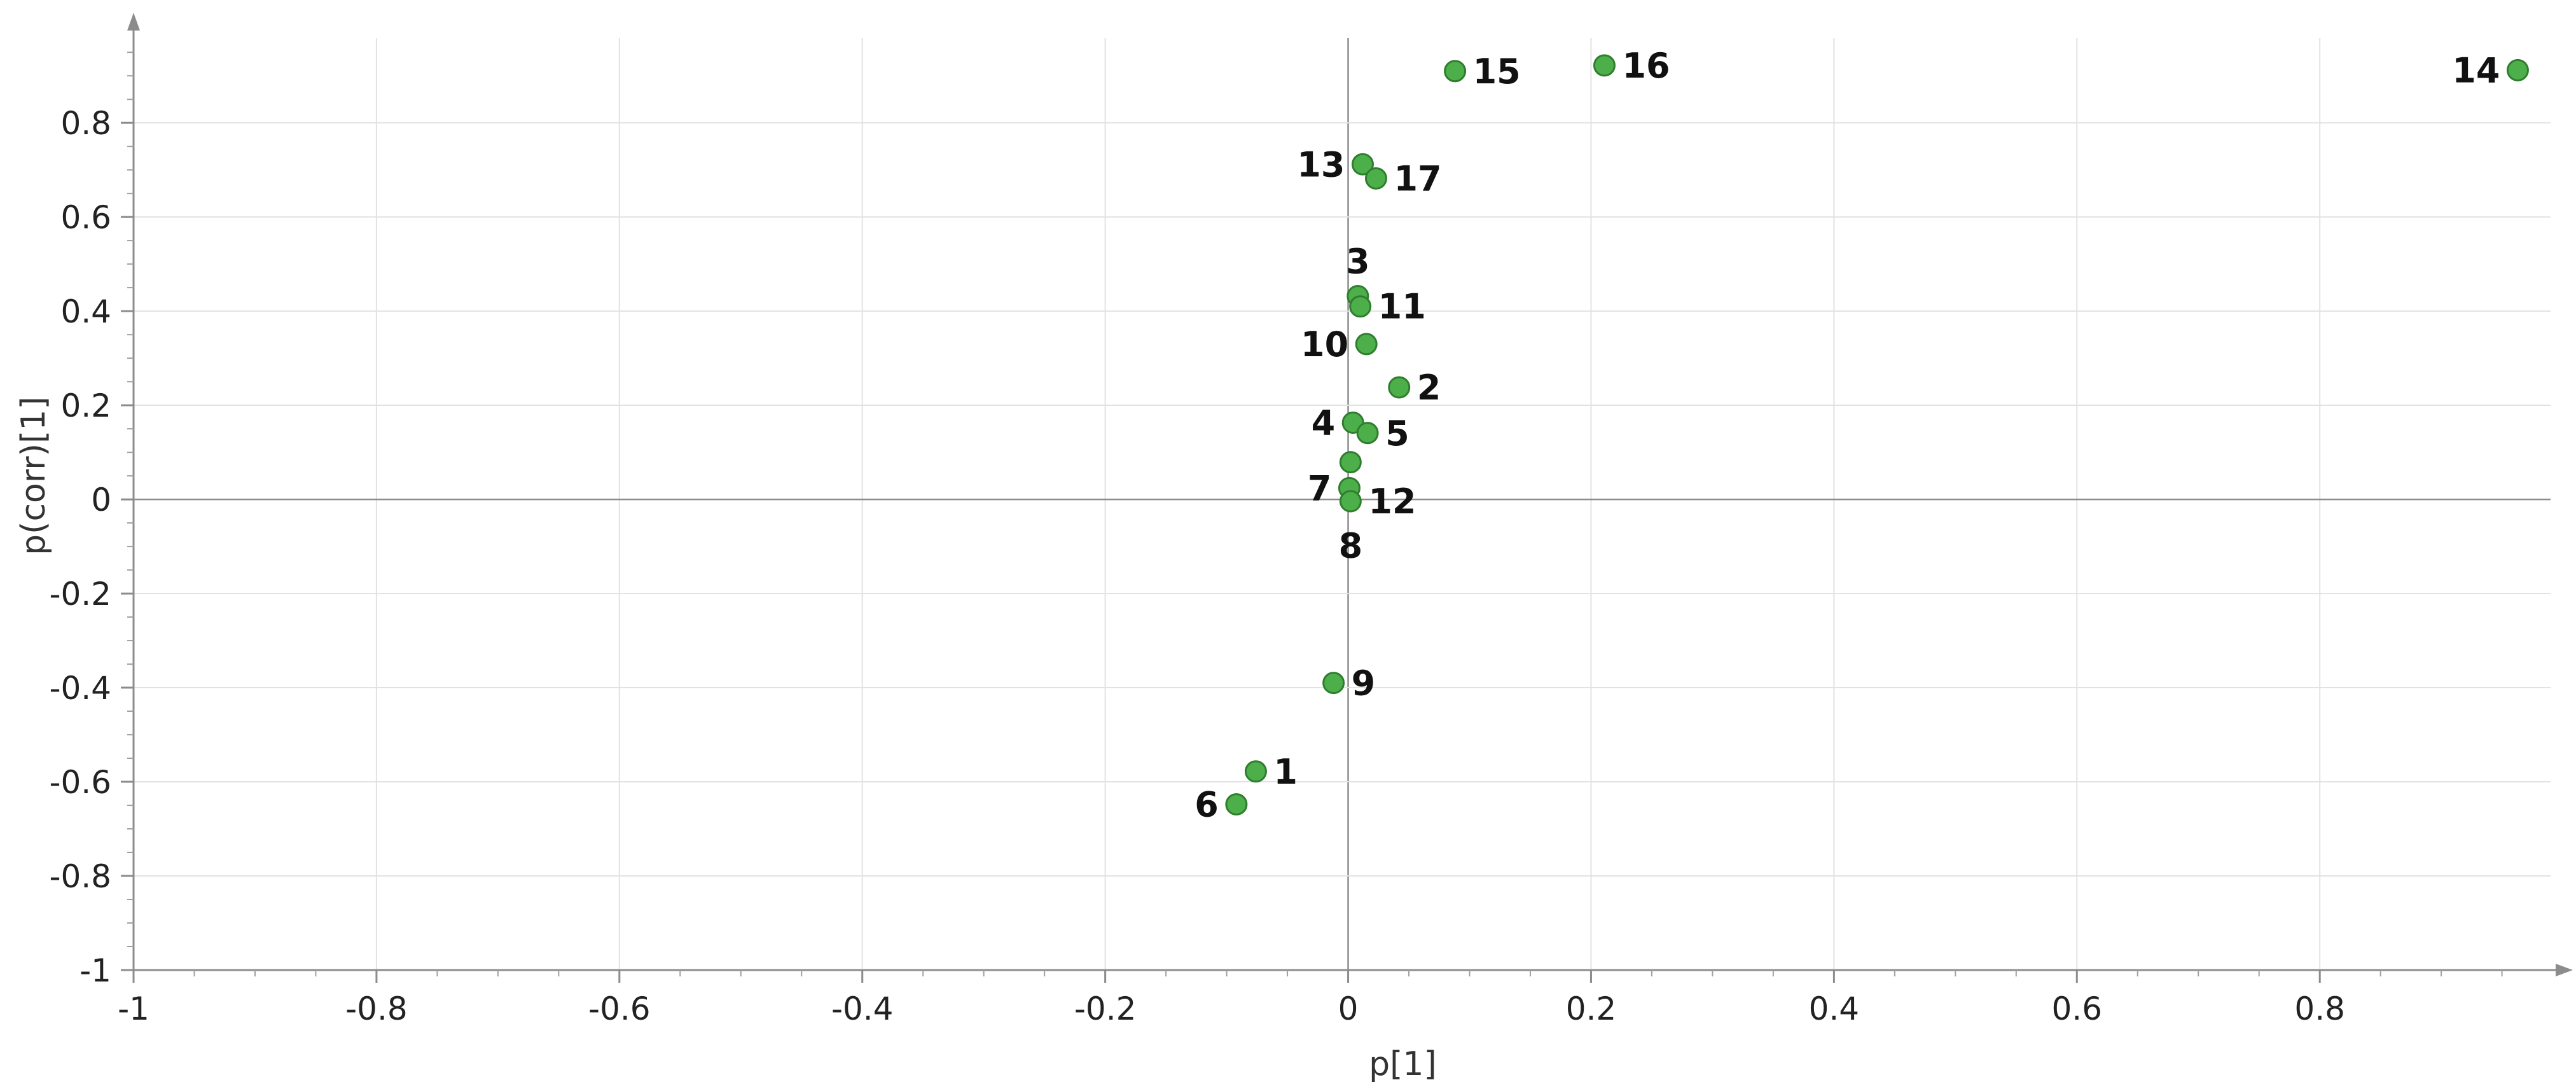 This screenshot has height=1089, width=2576. Describe the element at coordinates (376, 1008) in the screenshot. I see `x-tick-label: -0.8` at that location.